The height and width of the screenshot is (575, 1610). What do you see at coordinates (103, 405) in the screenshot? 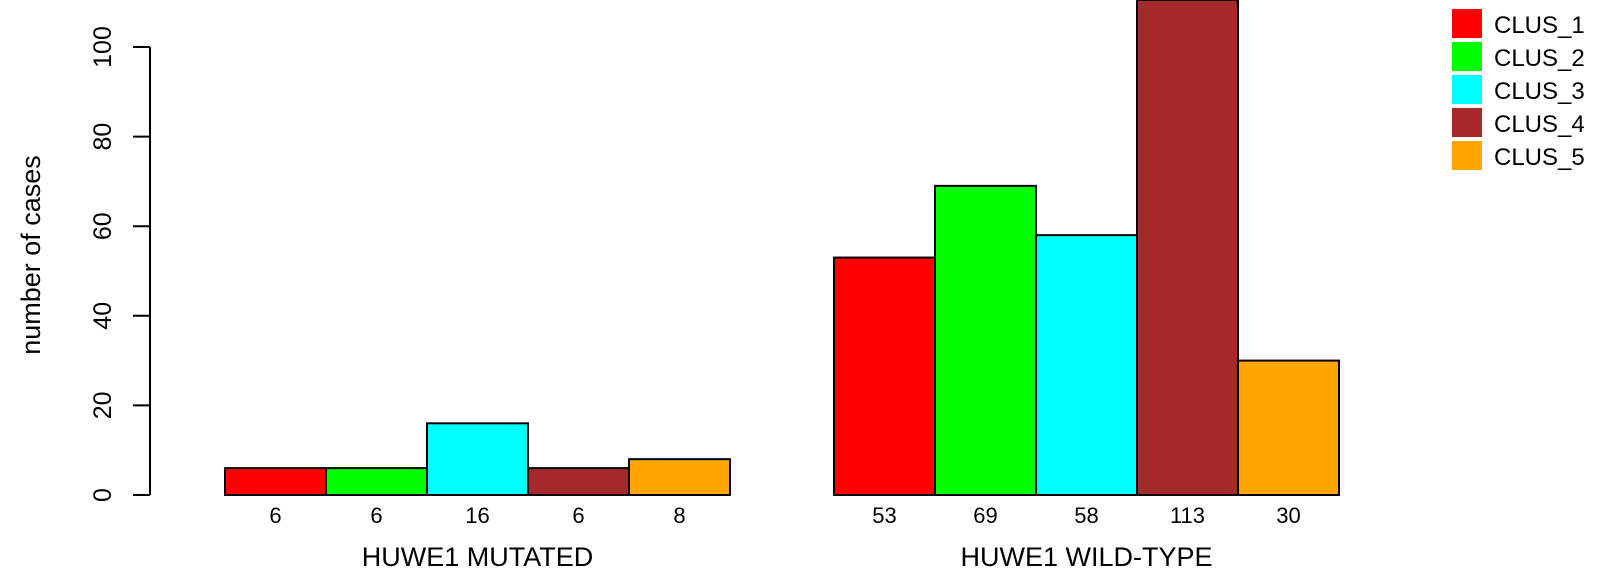
I see `y-tick-label: 20` at bounding box center [103, 405].